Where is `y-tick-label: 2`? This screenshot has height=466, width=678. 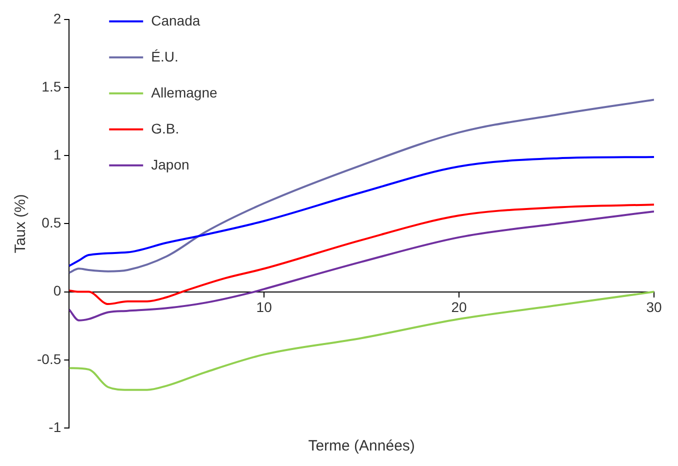 y-tick-label: 2 is located at coordinates (57, 18).